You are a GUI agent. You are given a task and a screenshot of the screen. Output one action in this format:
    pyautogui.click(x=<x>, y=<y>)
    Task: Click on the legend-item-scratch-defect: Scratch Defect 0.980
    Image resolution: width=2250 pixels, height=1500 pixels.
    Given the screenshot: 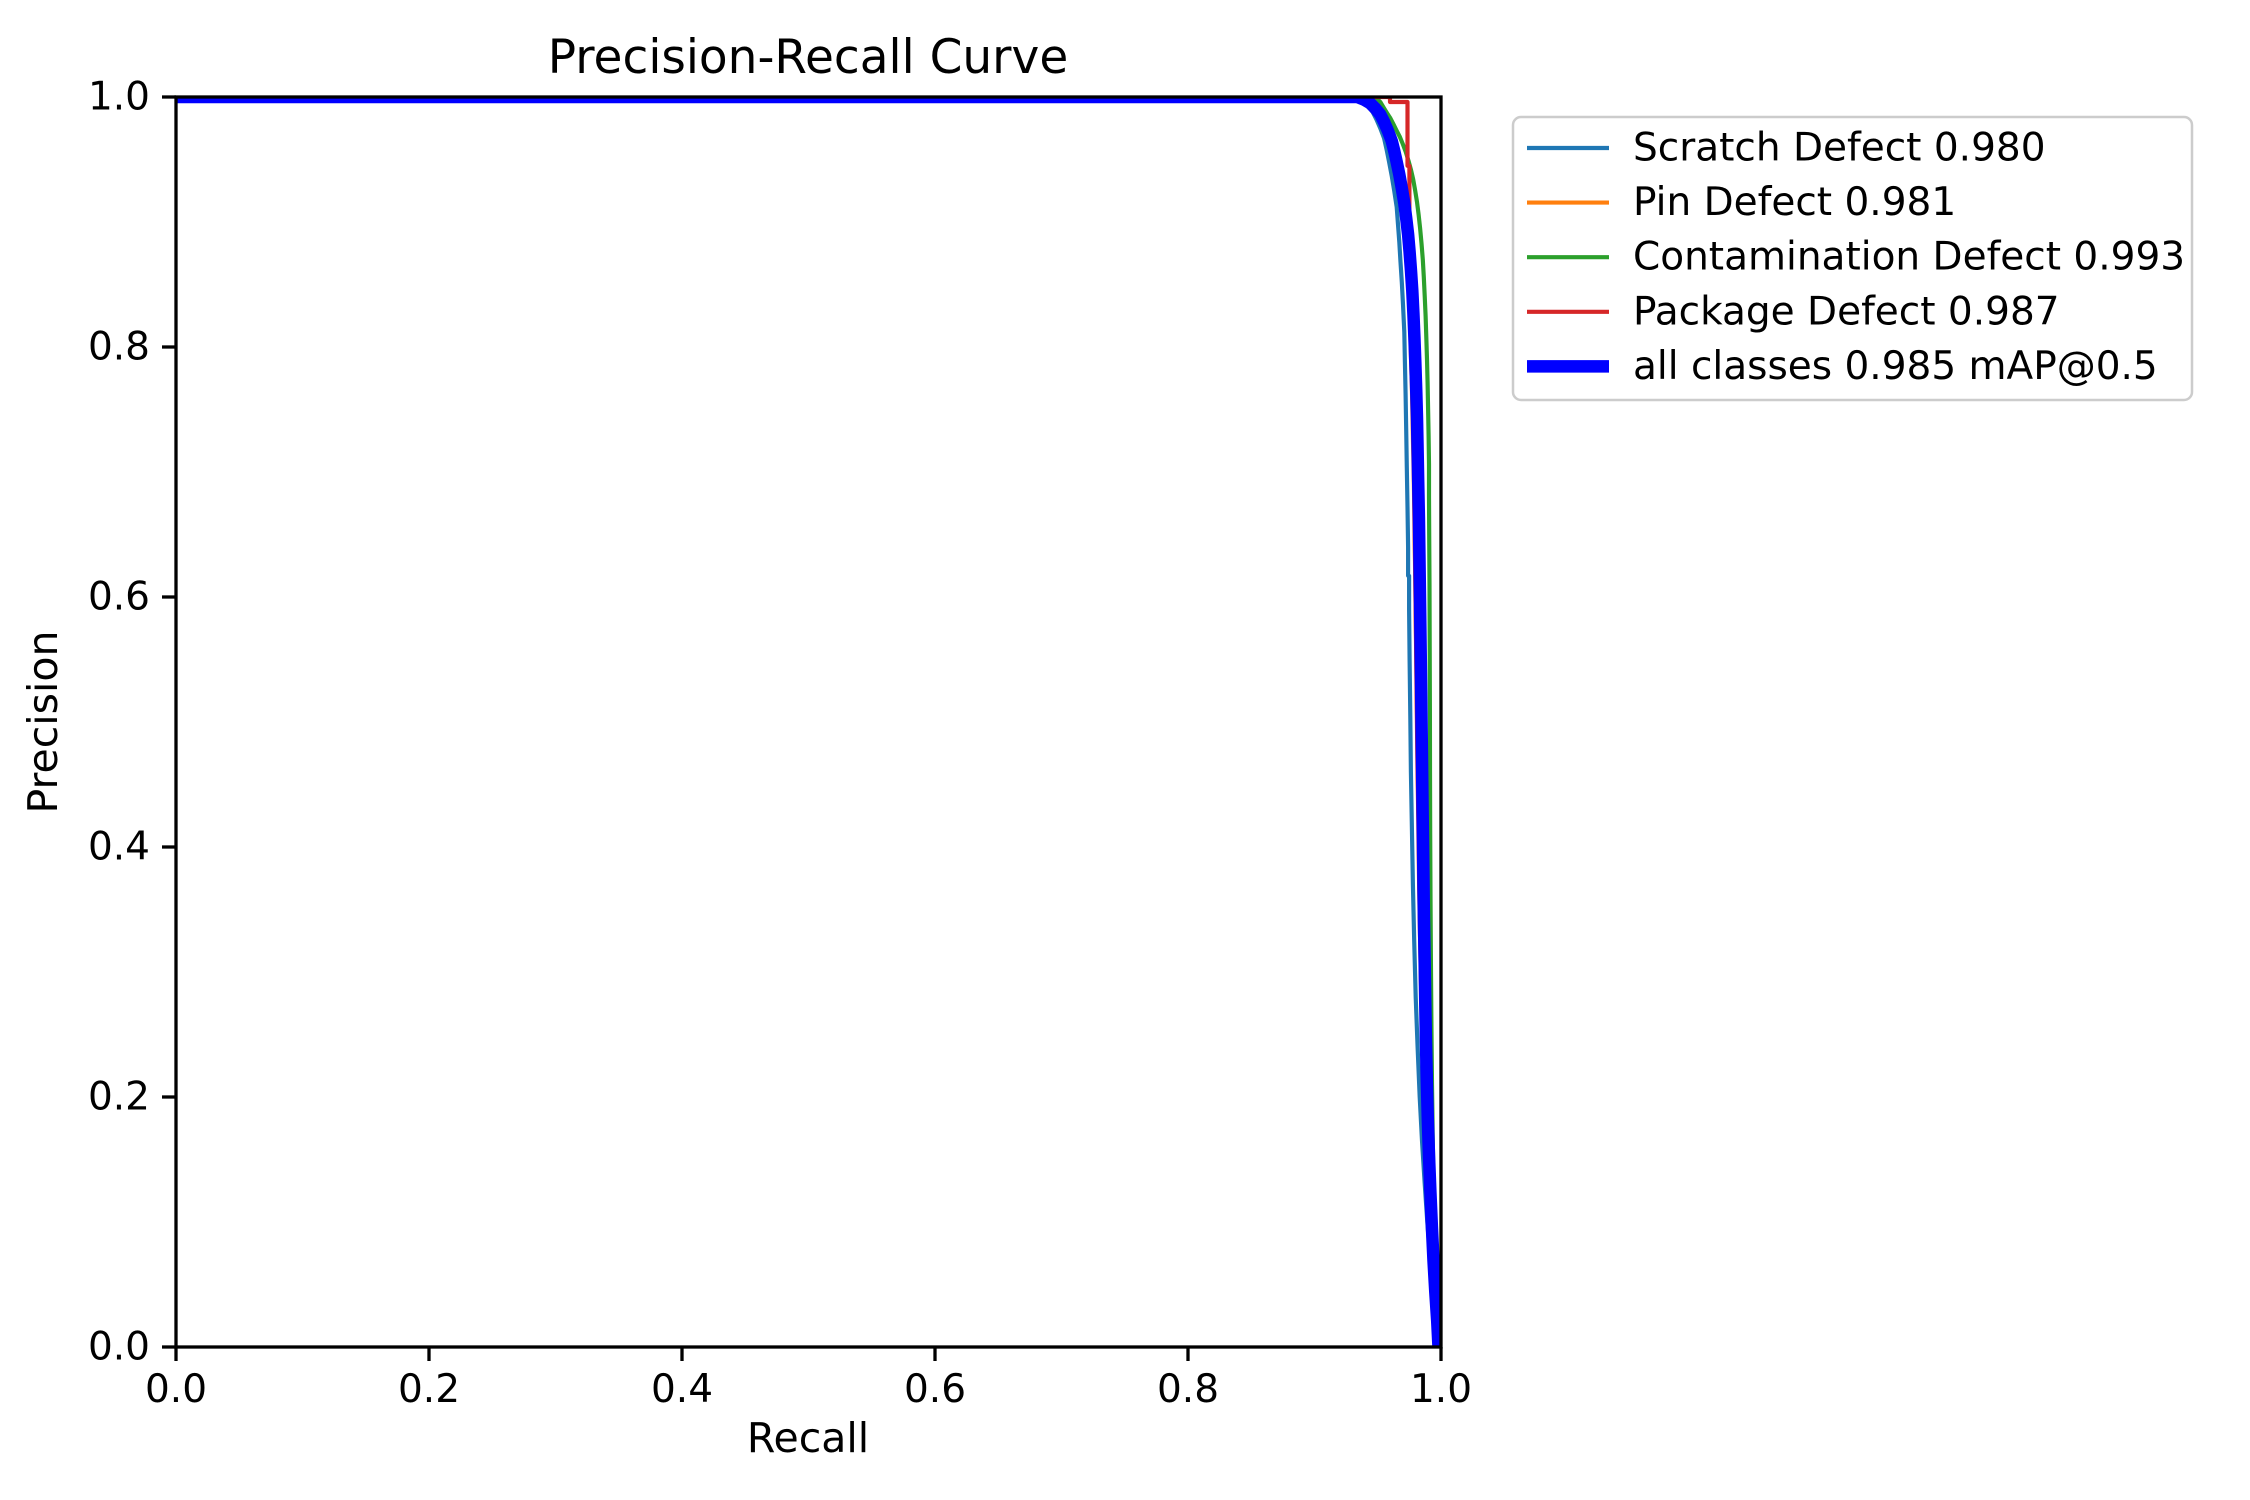 What is the action you would take?
    pyautogui.click(x=1786, y=148)
    